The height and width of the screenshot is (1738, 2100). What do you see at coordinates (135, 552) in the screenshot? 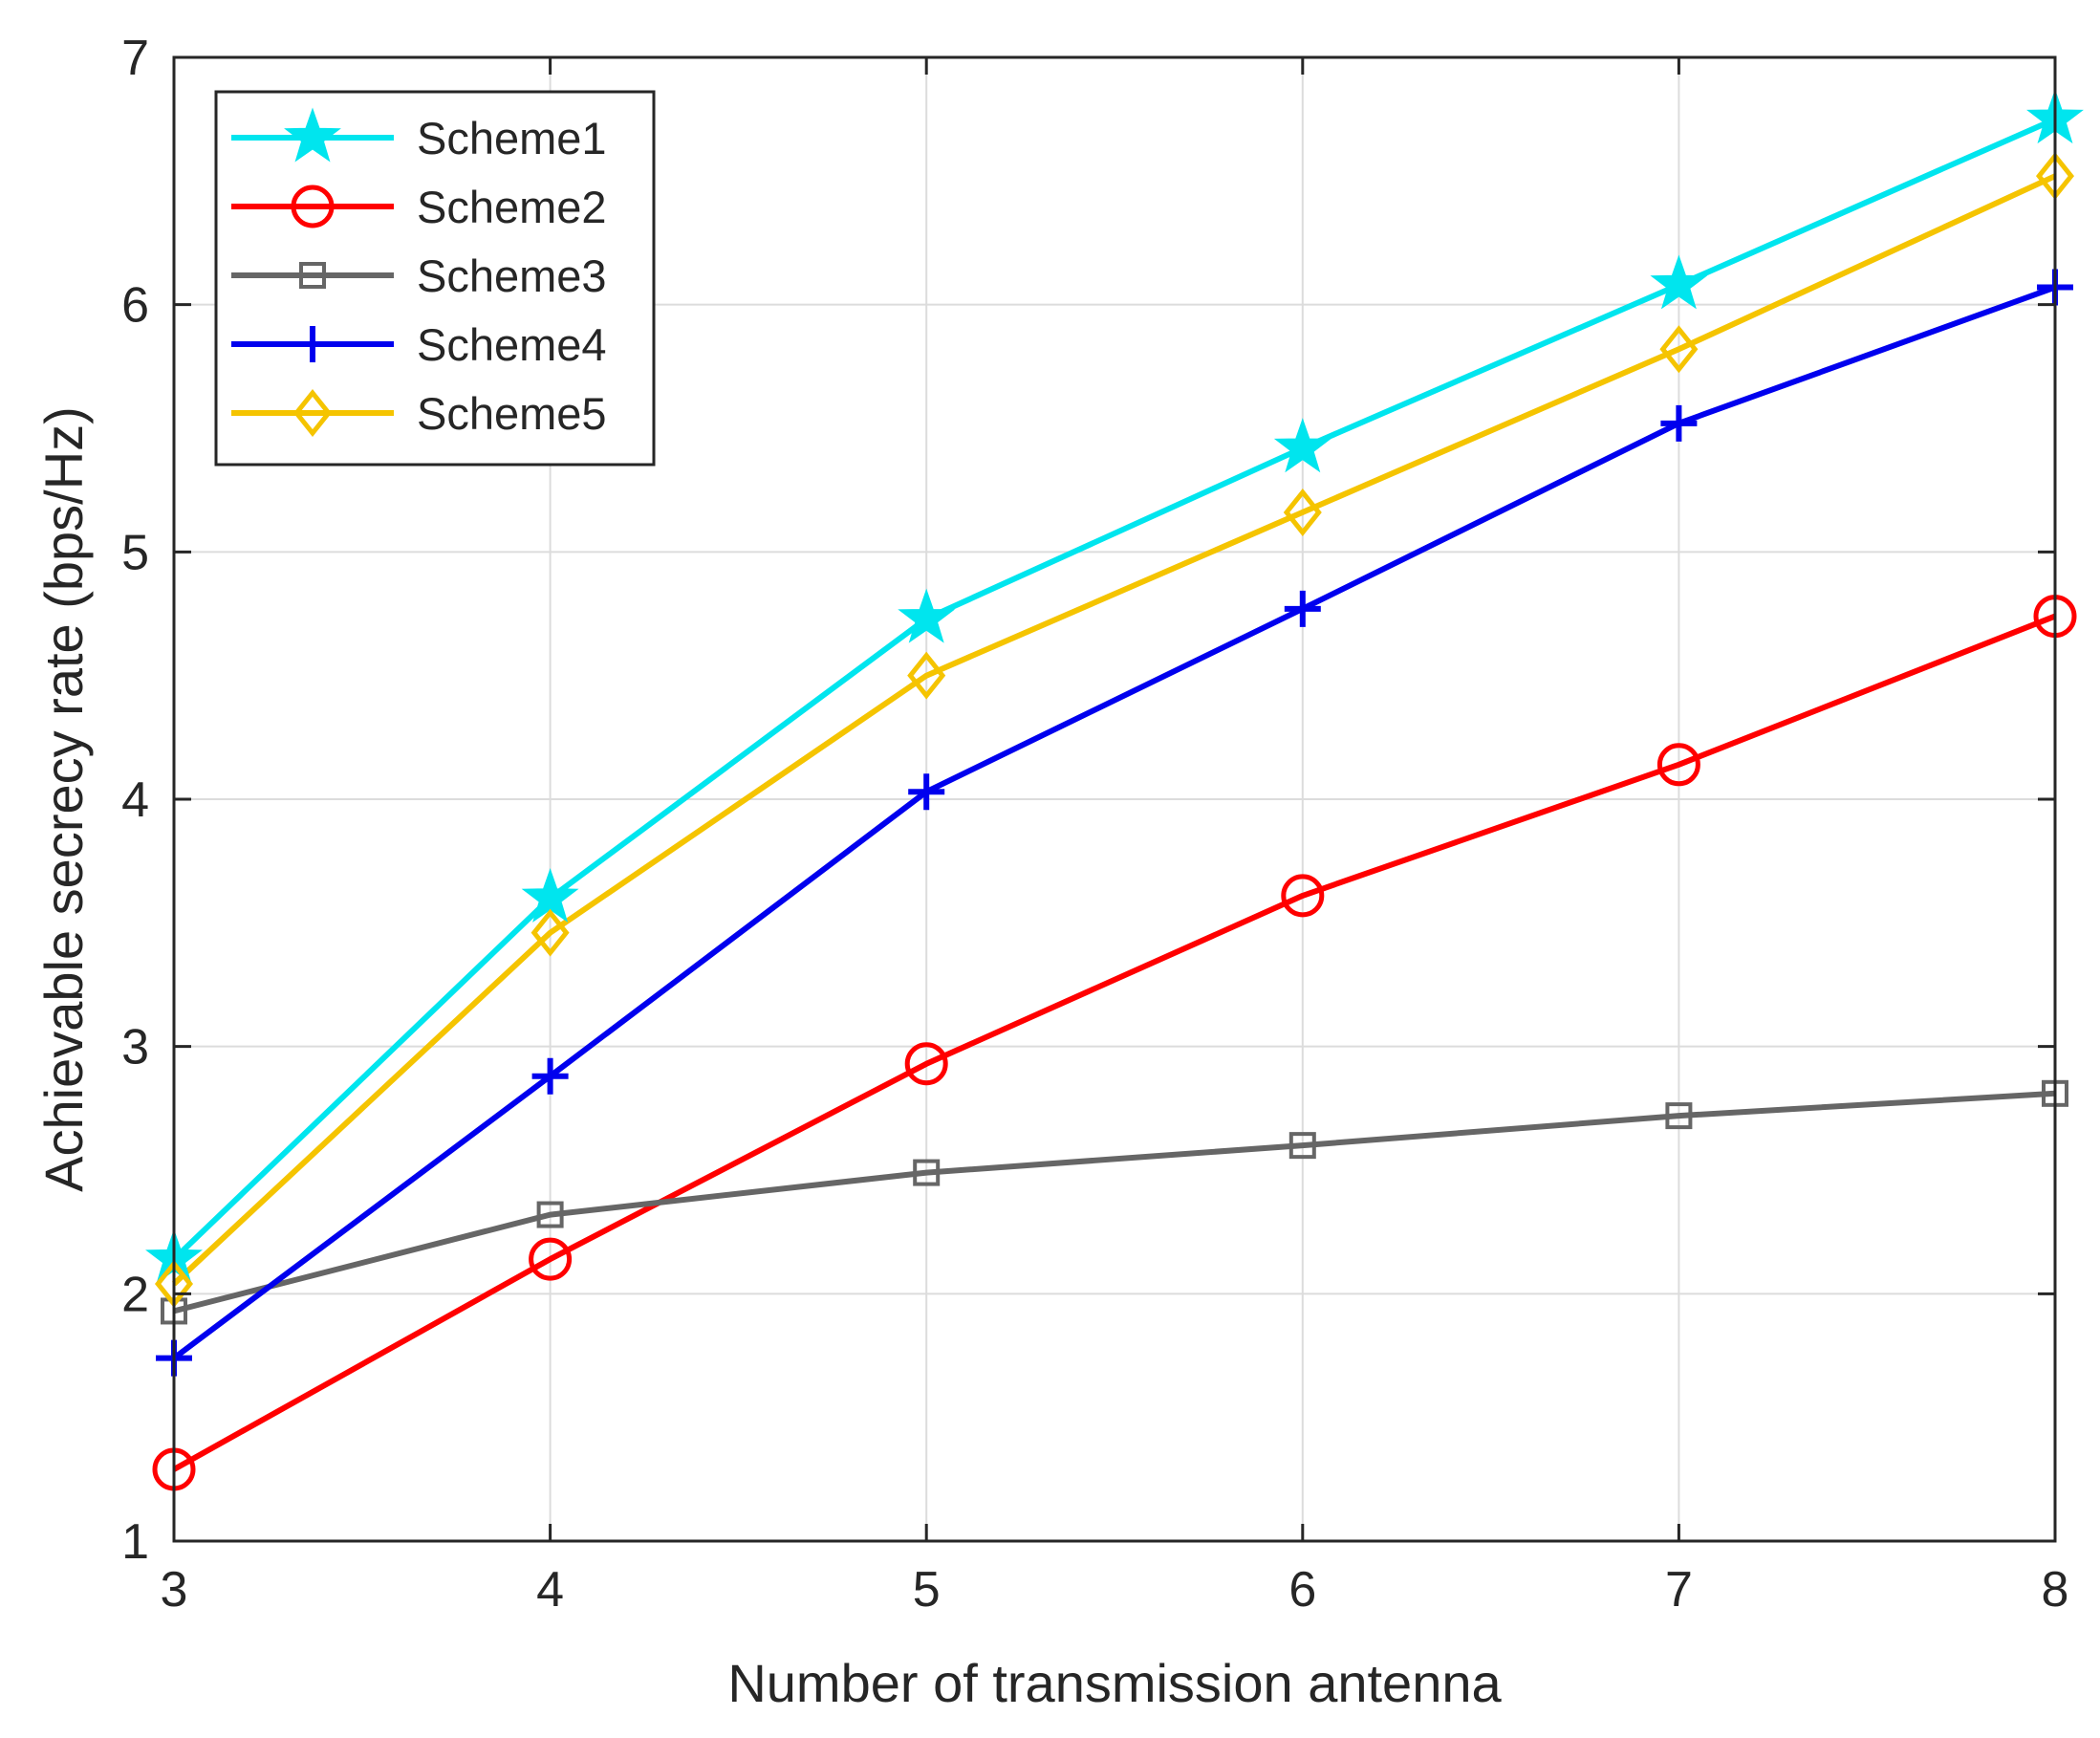
I see `y-tick-label: 5` at bounding box center [135, 552].